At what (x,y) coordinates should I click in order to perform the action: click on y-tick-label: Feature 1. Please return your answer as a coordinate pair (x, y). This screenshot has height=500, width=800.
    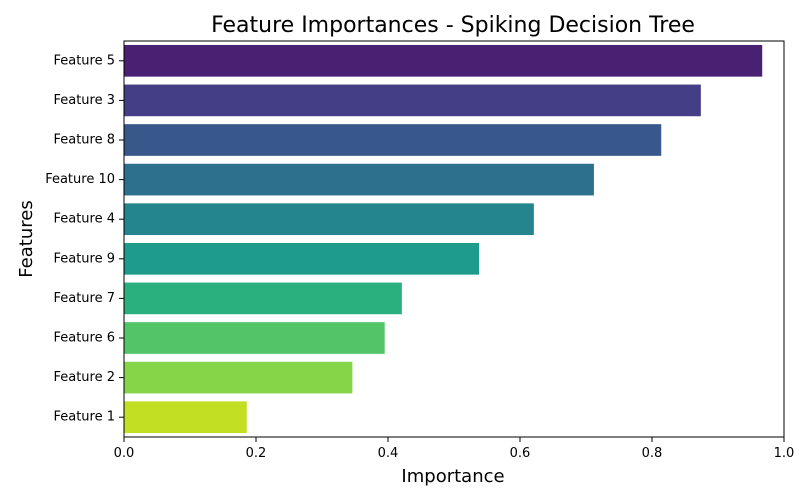
    Looking at the image, I should click on (84, 417).